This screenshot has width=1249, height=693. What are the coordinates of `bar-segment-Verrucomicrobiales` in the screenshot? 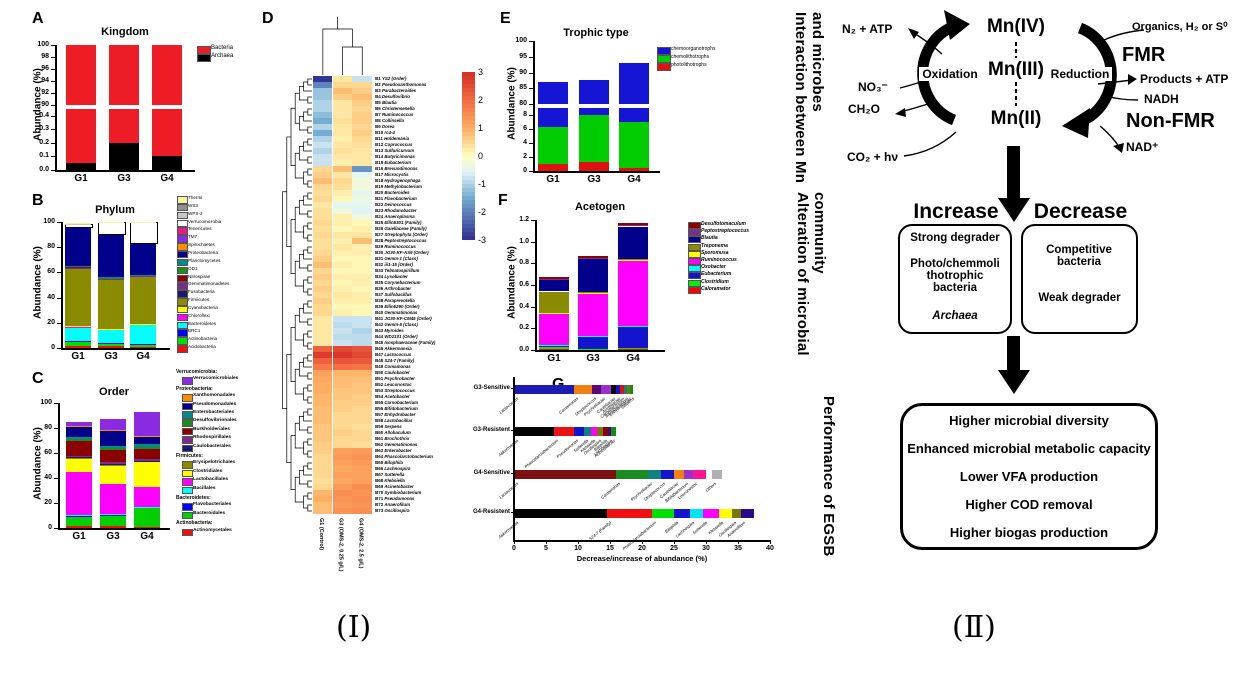 It's located at (79, 424).